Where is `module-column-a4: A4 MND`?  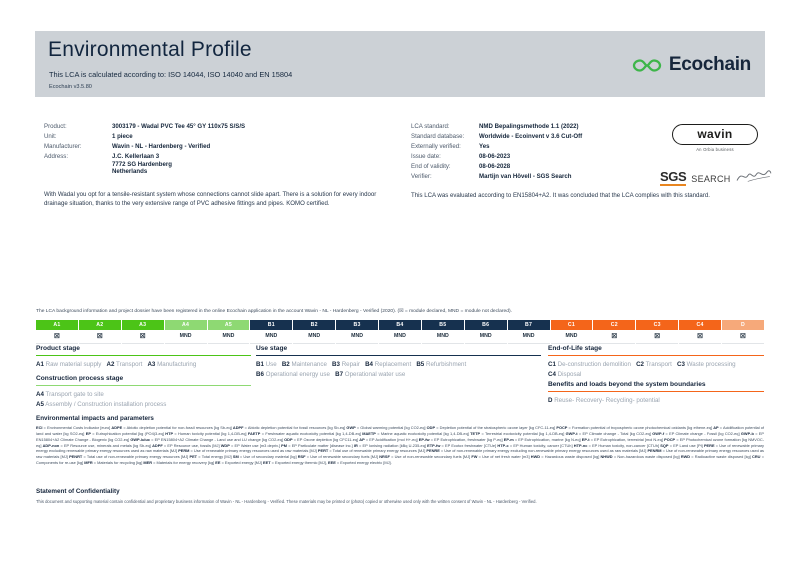
module-column-a4: A4 MND is located at coordinates (186, 332).